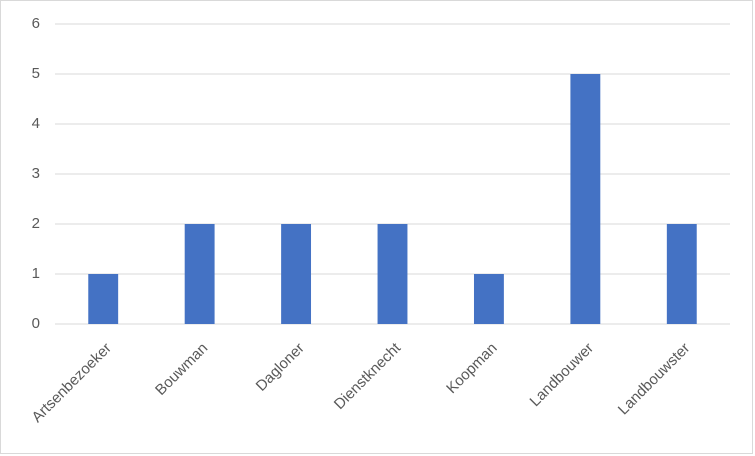 The image size is (755, 456). What do you see at coordinates (36, 123) in the screenshot?
I see `y-tick-label: 4` at bounding box center [36, 123].